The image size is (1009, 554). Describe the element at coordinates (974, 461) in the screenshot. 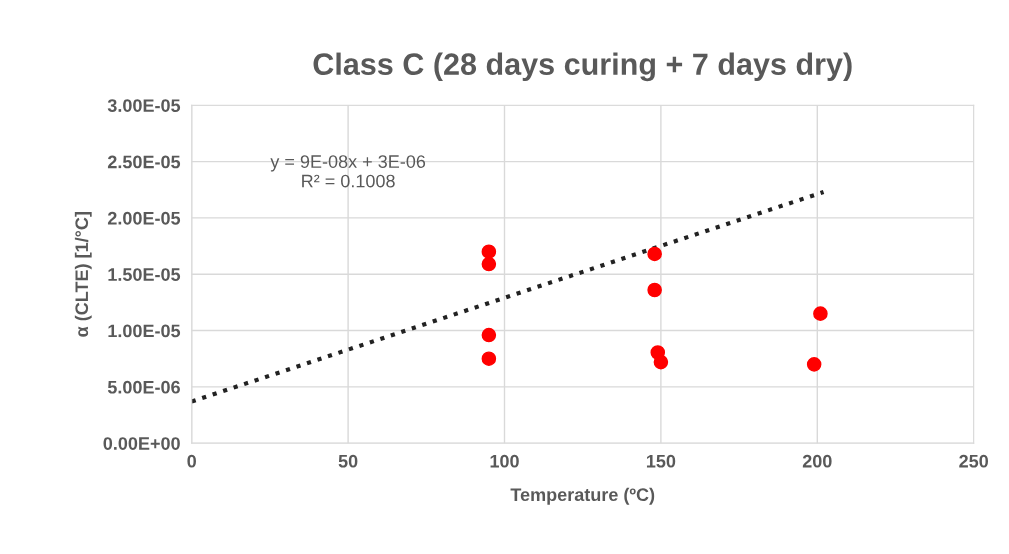

I see `x-tick-label: 250` at that location.